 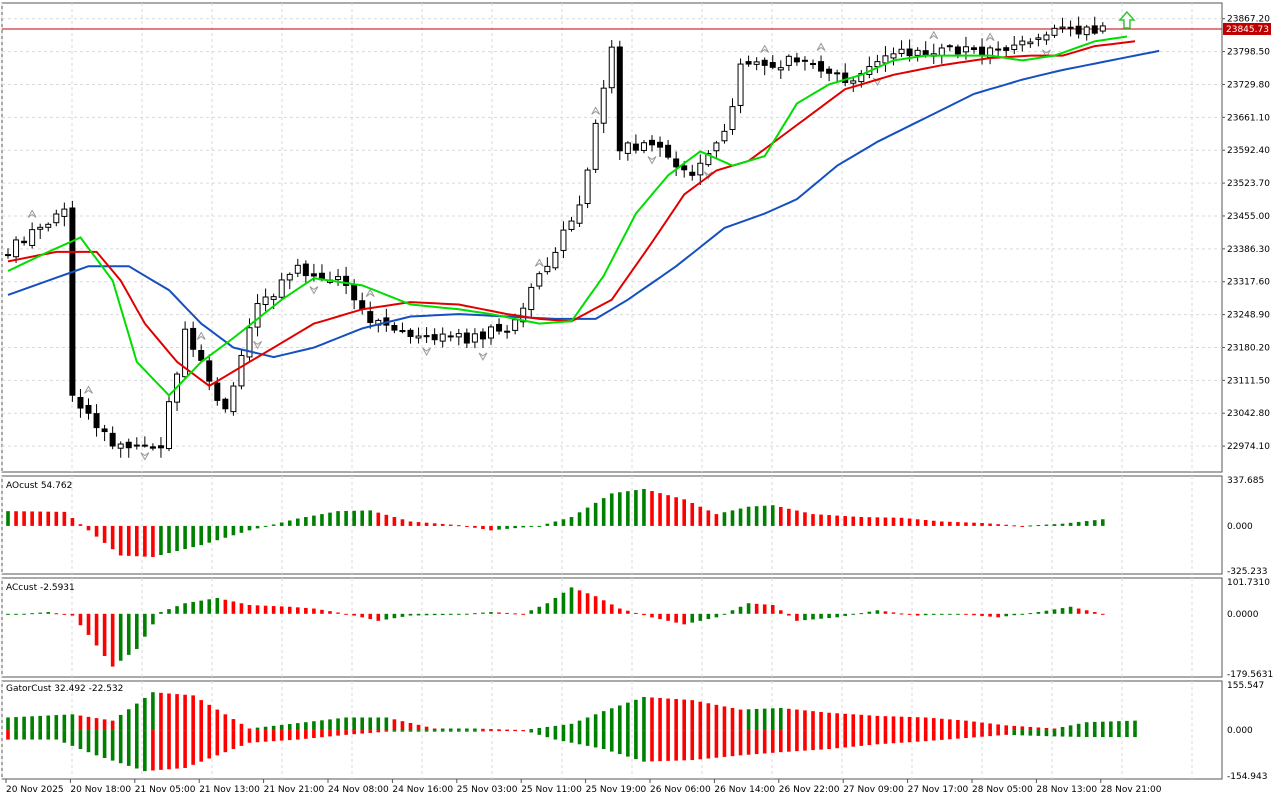 What do you see at coordinates (612, 627) in the screenshot?
I see `ac_panel-frame` at bounding box center [612, 627].